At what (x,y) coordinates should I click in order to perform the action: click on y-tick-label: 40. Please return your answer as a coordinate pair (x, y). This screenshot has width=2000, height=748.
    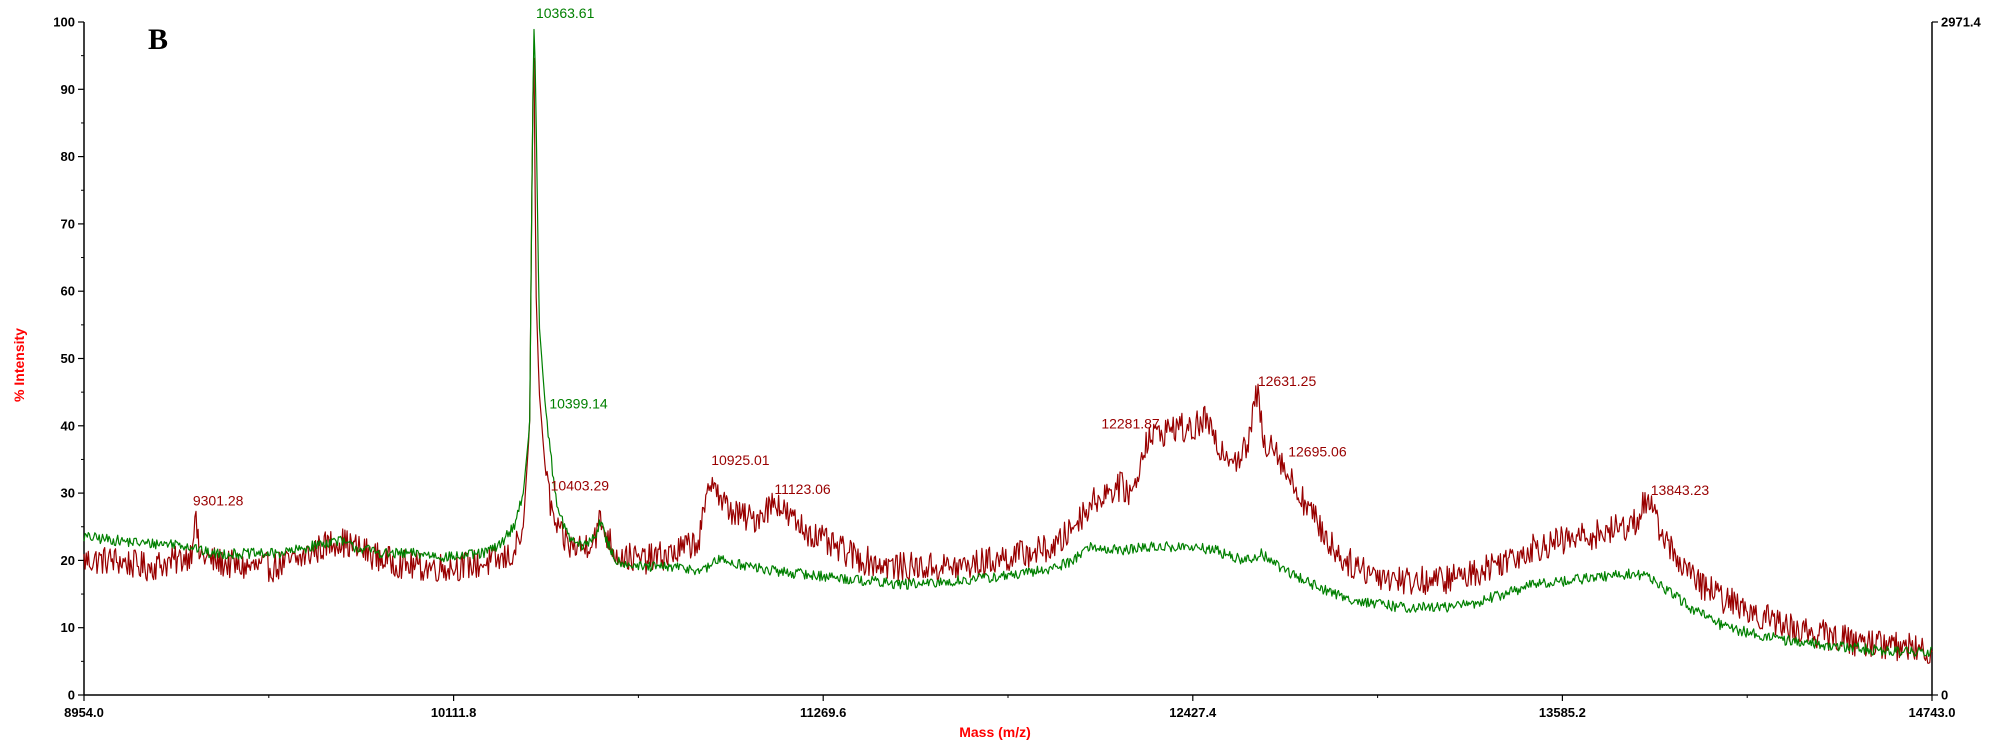
    Looking at the image, I should click on (68, 425).